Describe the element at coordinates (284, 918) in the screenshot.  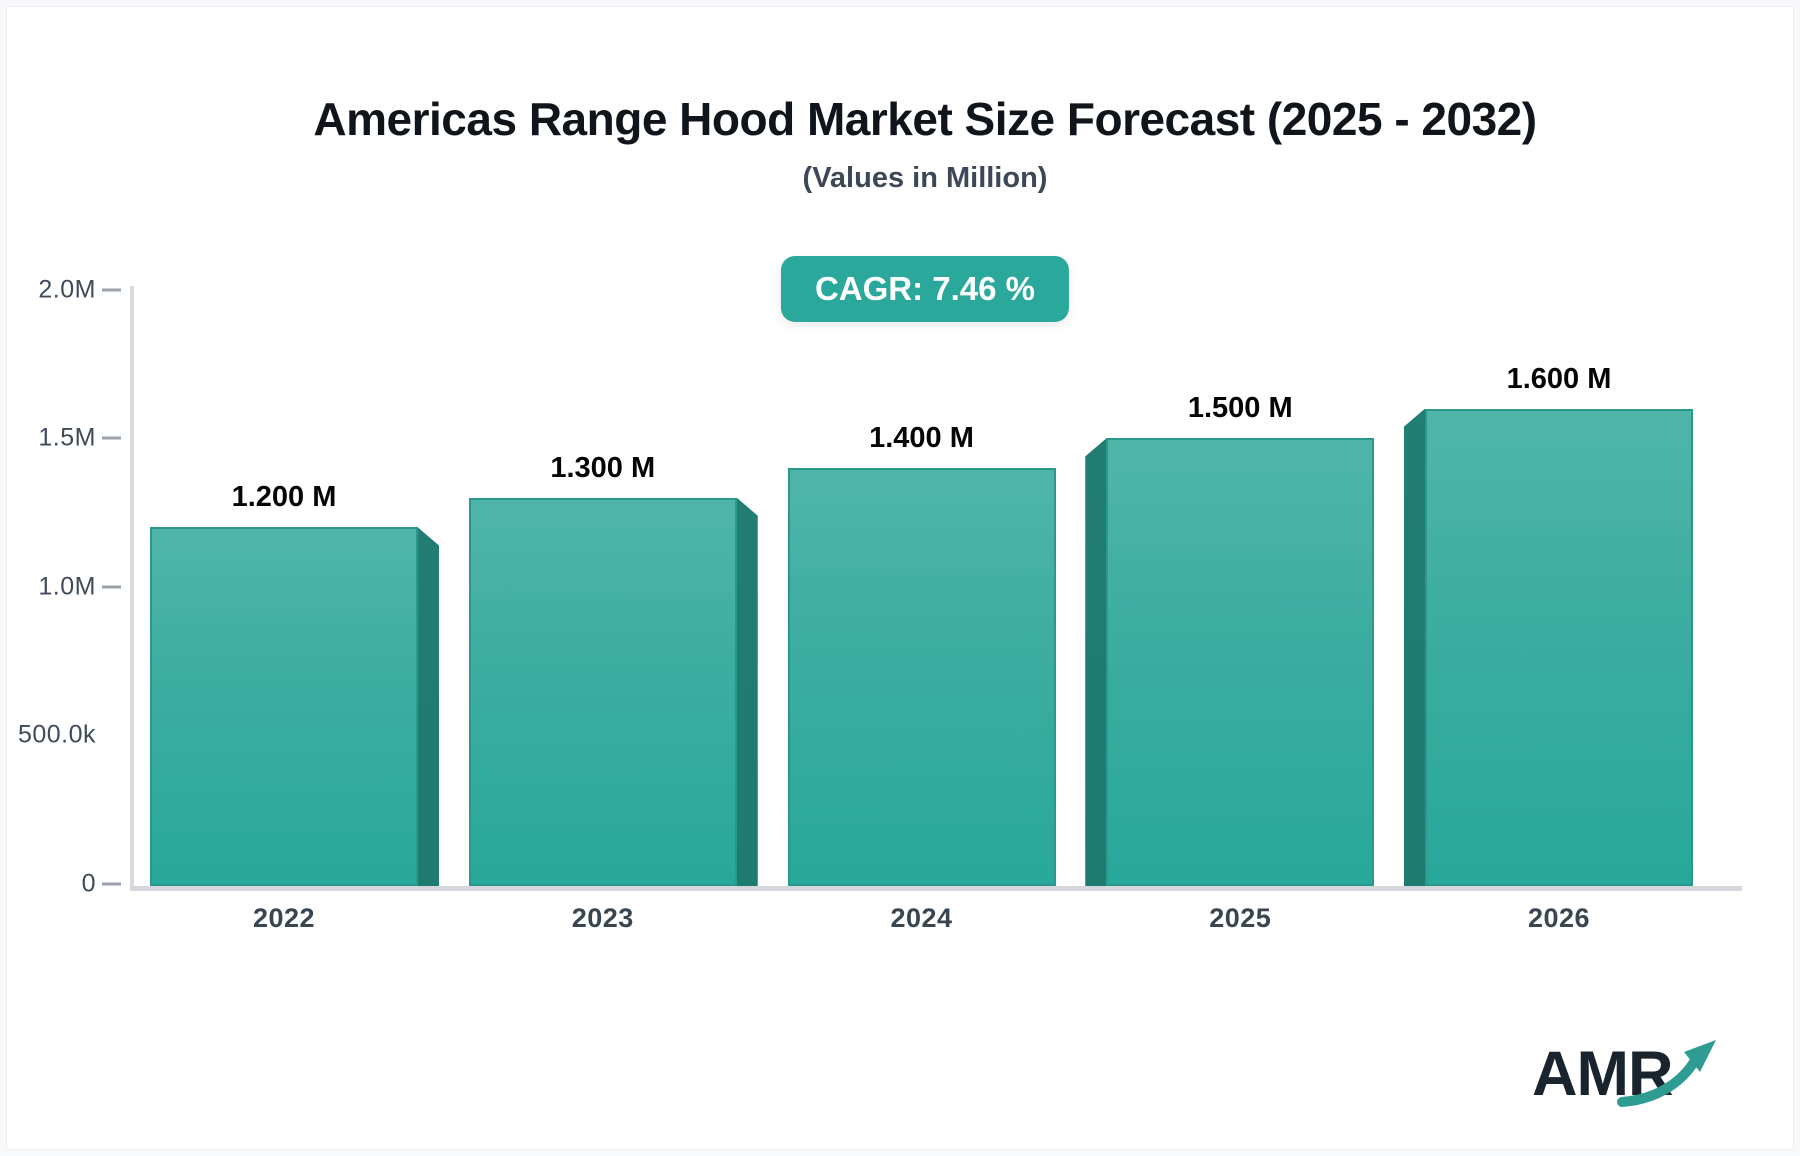
I see `x-tick-label-2022: 2022` at that location.